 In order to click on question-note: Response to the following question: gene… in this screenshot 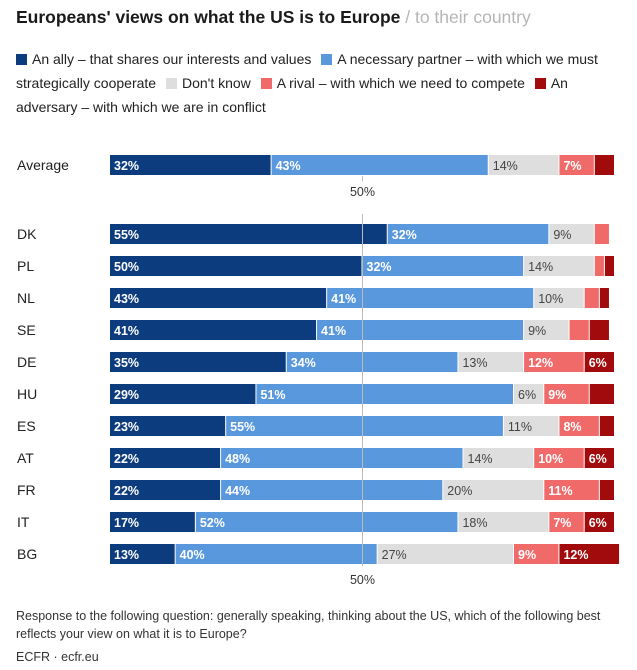, I will do `click(308, 625)`.